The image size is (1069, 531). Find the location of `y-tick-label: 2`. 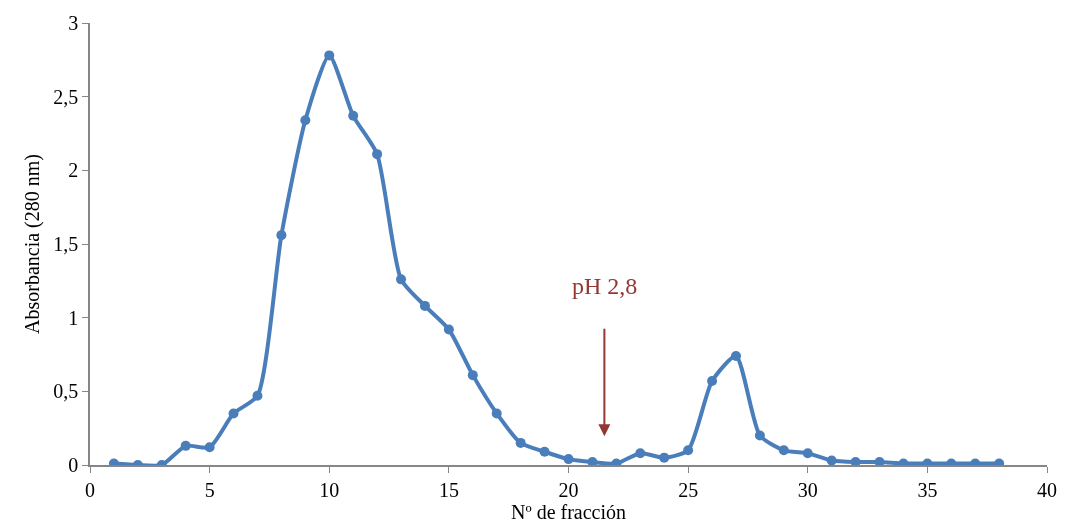

y-tick-label: 2 is located at coordinates (73, 170).